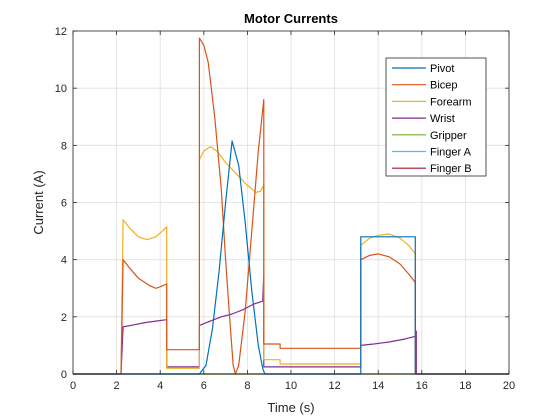 The height and width of the screenshot is (420, 560). What do you see at coordinates (204, 386) in the screenshot?
I see `x-tick-label: 6` at bounding box center [204, 386].